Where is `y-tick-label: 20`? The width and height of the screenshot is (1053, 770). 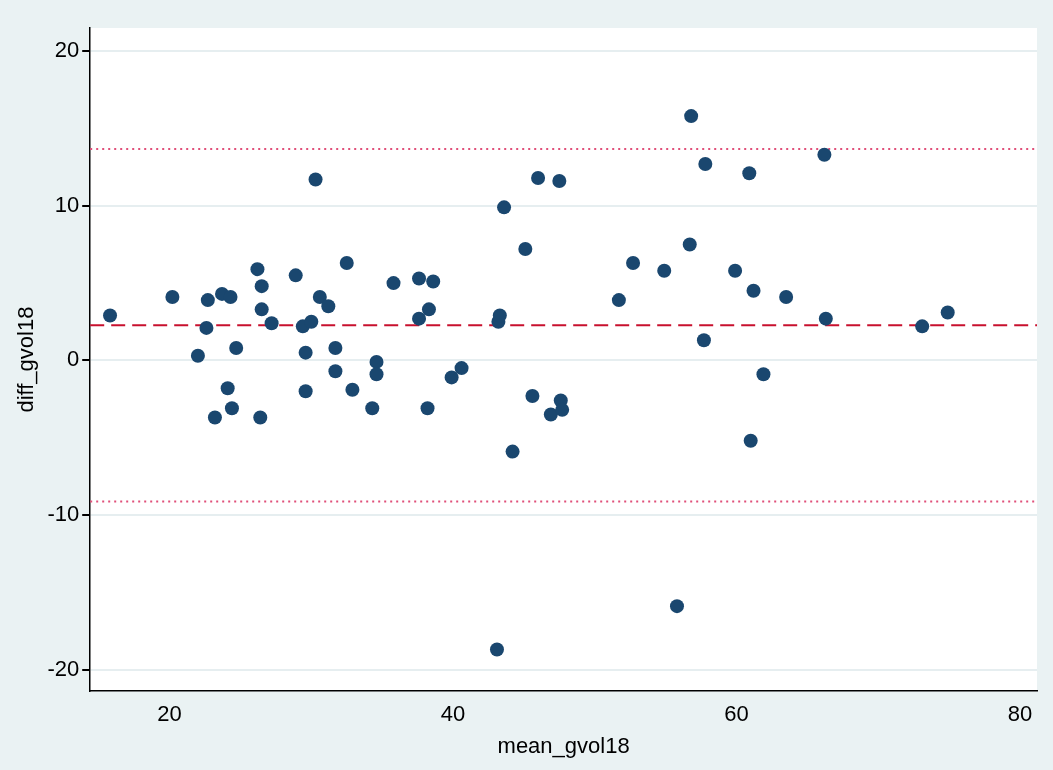 y-tick-label: 20 is located at coordinates (67, 50).